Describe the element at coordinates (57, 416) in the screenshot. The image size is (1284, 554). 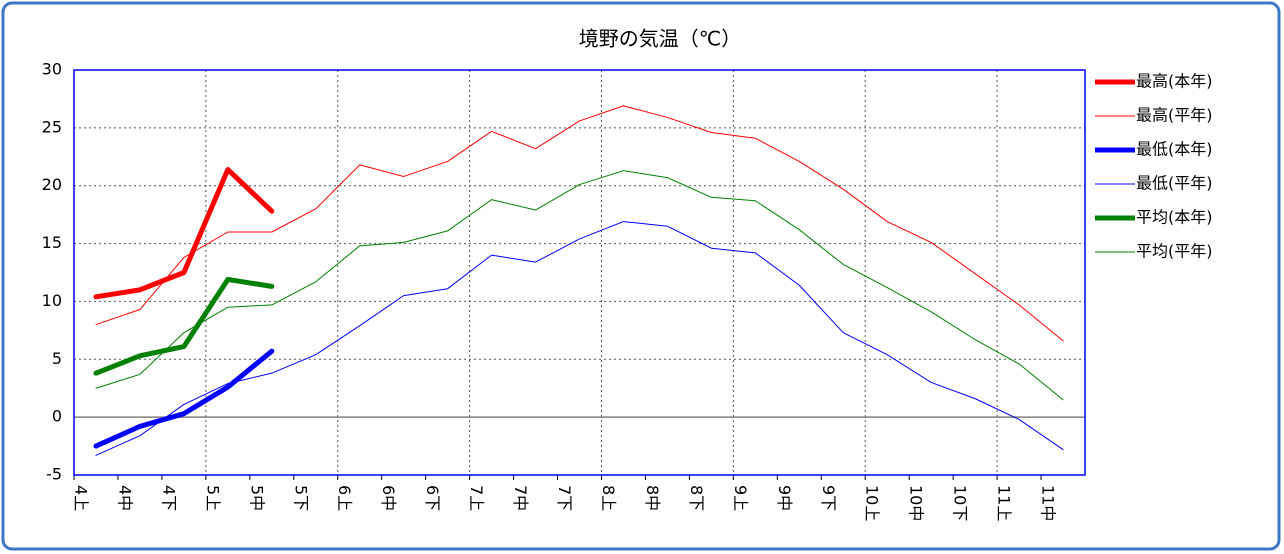
I see `y-tick-label: 0` at that location.